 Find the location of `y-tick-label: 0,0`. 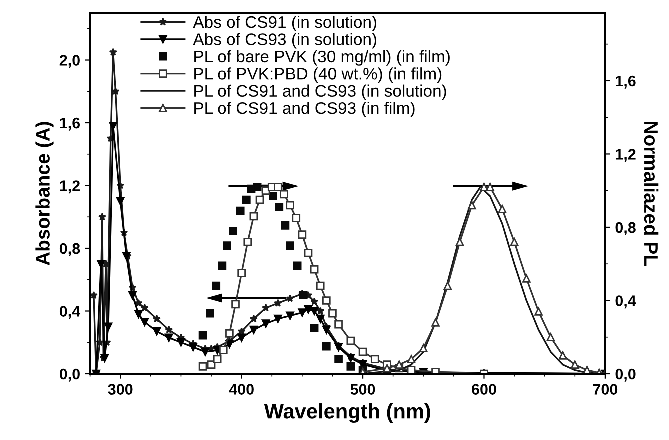

y-tick-label: 0,0 is located at coordinates (70, 375).